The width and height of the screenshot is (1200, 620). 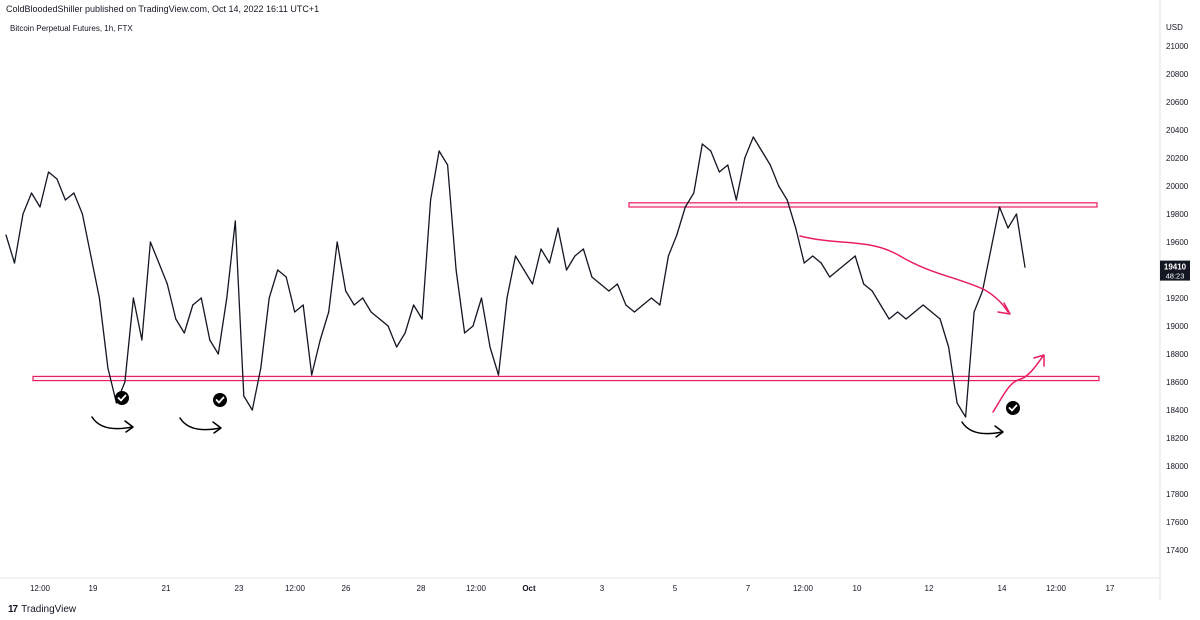 What do you see at coordinates (529, 588) in the screenshot?
I see `x-tick-label: Oct` at bounding box center [529, 588].